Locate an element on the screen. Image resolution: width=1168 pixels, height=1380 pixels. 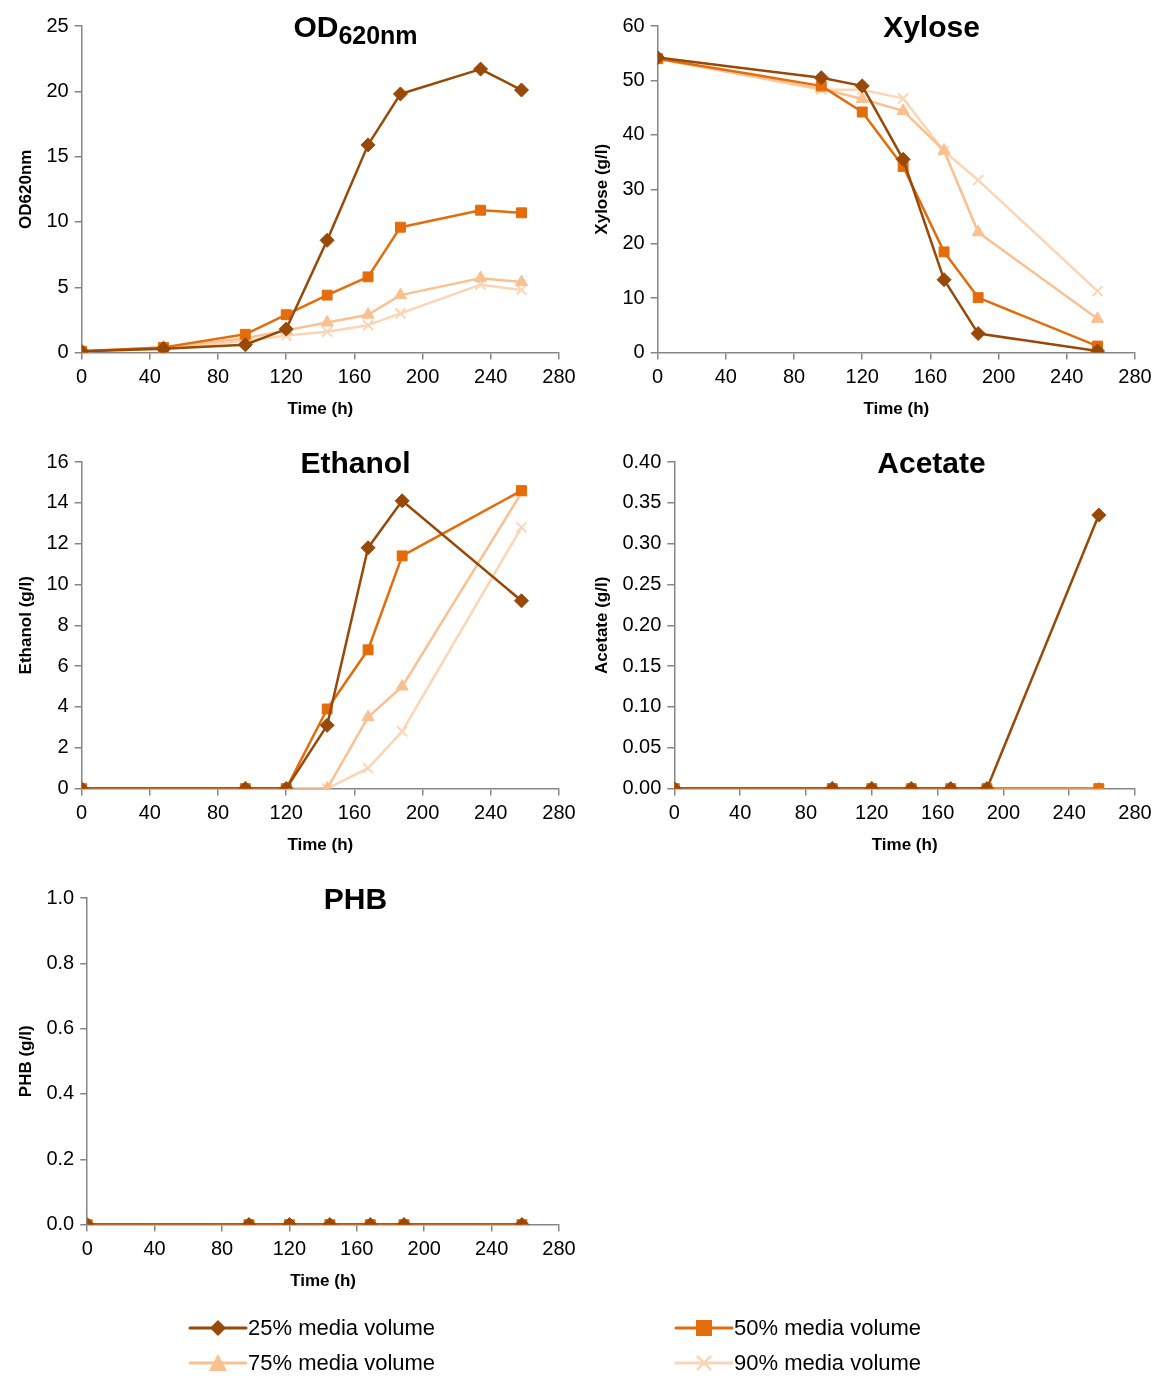
chart-title: Xylose is located at coordinates (931, 27).